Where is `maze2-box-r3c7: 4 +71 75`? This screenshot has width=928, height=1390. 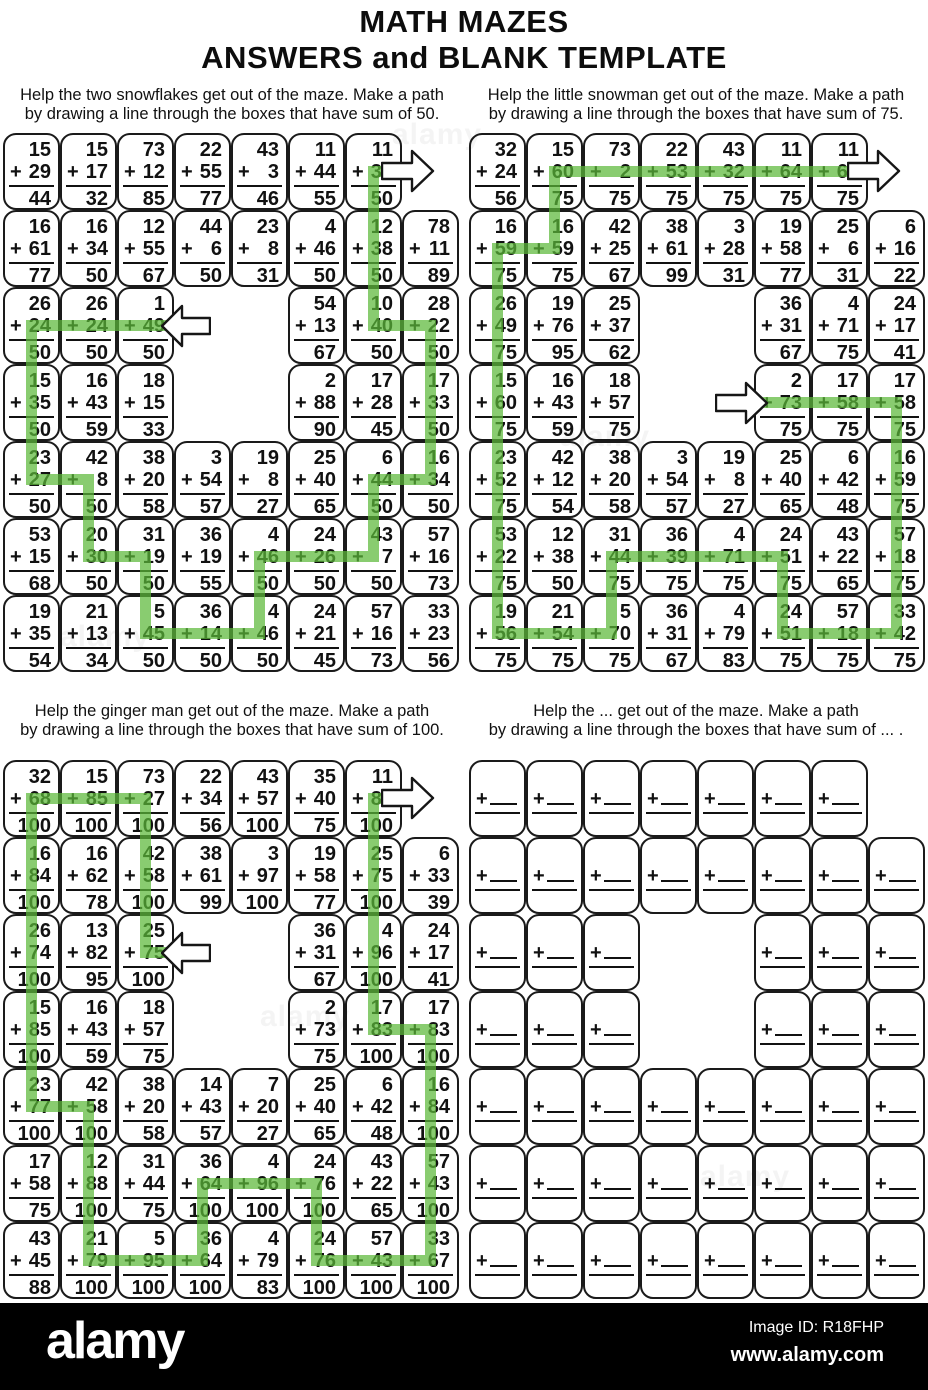
maze2-box-r3c7: 4 +71 75 is located at coordinates (839, 325).